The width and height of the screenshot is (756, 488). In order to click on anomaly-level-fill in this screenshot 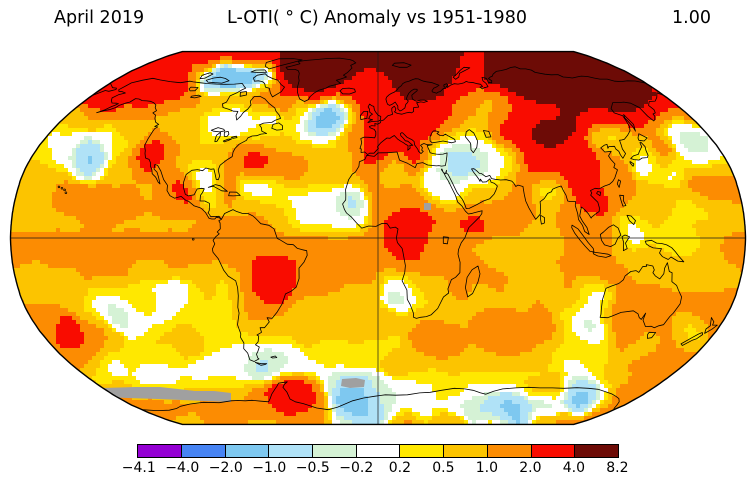, I will do `click(468, 99)`.